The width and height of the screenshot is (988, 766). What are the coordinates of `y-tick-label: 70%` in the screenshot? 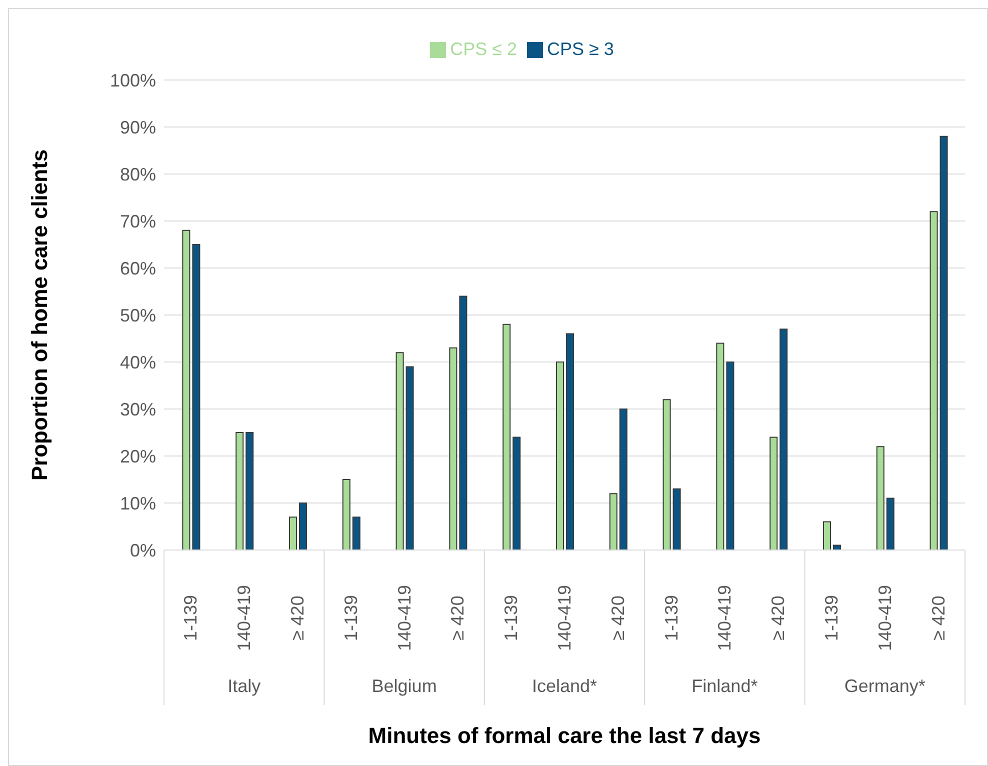 It's located at (138, 221).